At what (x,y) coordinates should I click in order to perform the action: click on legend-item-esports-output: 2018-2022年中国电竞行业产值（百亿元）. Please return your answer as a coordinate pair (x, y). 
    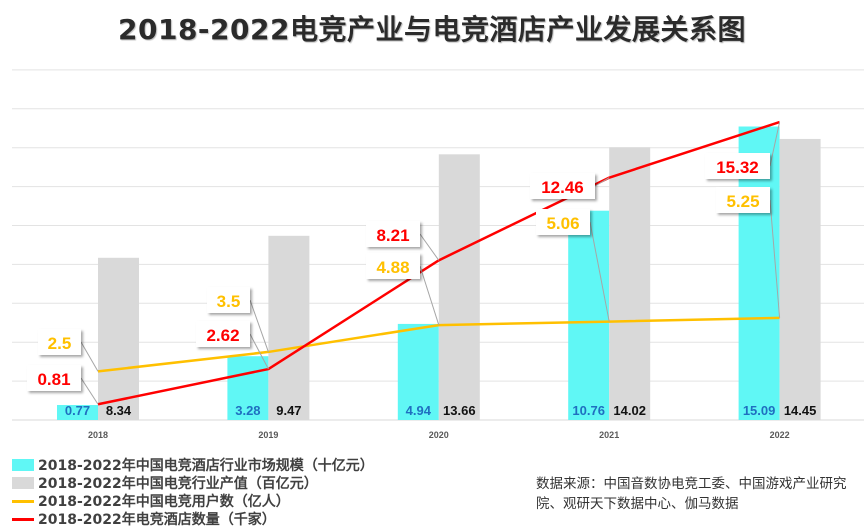
    Looking at the image, I should click on (193, 483).